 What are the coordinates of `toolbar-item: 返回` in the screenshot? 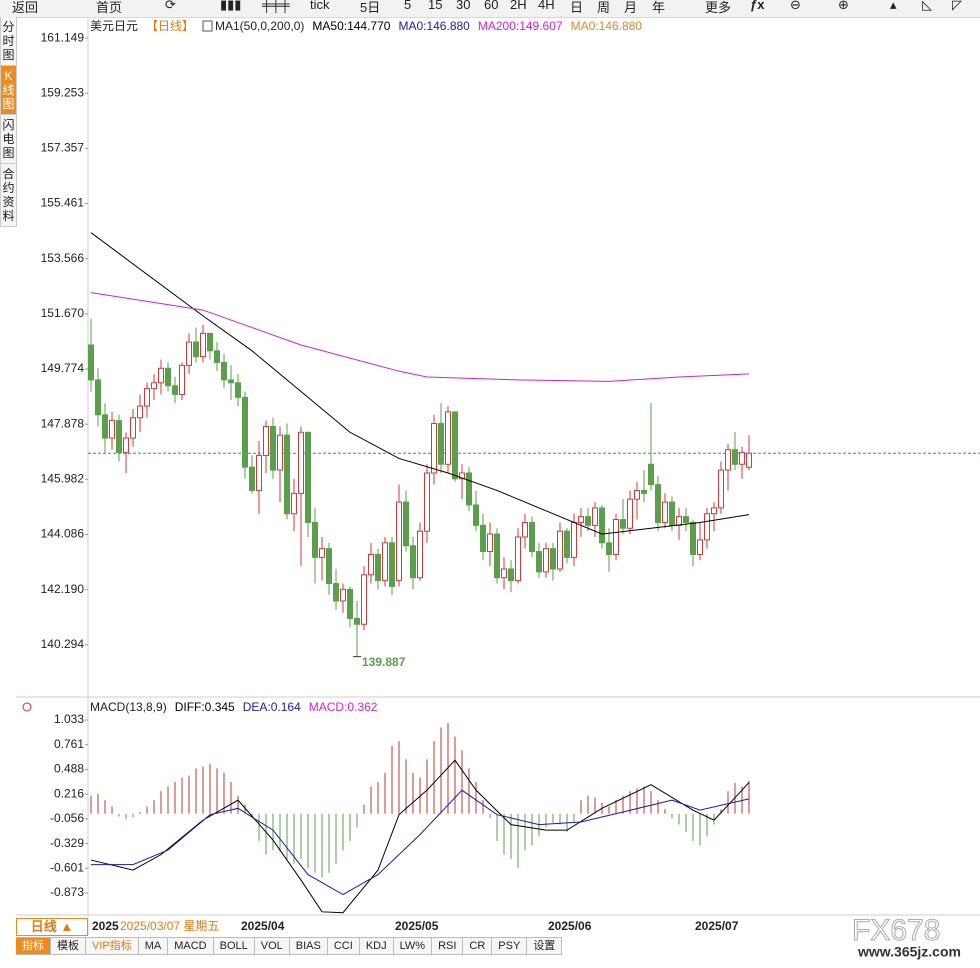 It's located at (25, 7).